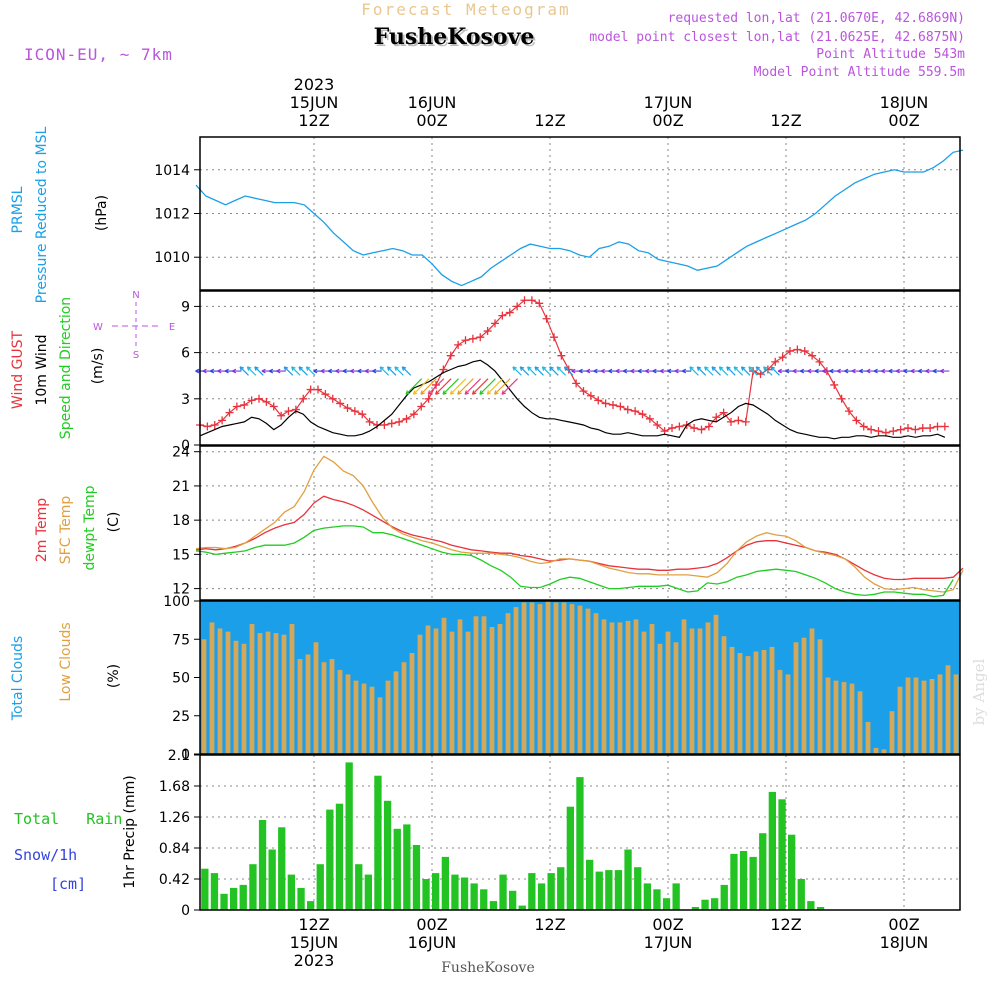 The height and width of the screenshot is (1000, 1000). I want to click on top-axis-label: 00Z, so click(431, 120).